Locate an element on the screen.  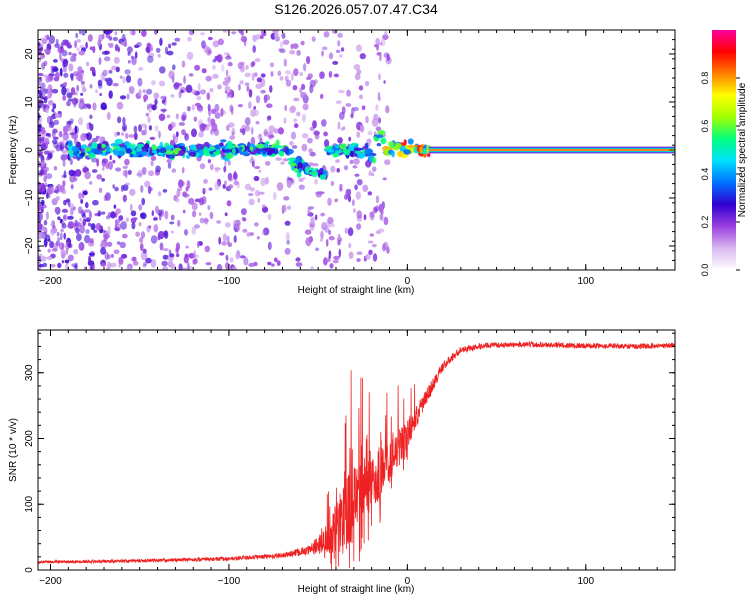
snr-ytick-label: 100 is located at coordinates (29, 503).